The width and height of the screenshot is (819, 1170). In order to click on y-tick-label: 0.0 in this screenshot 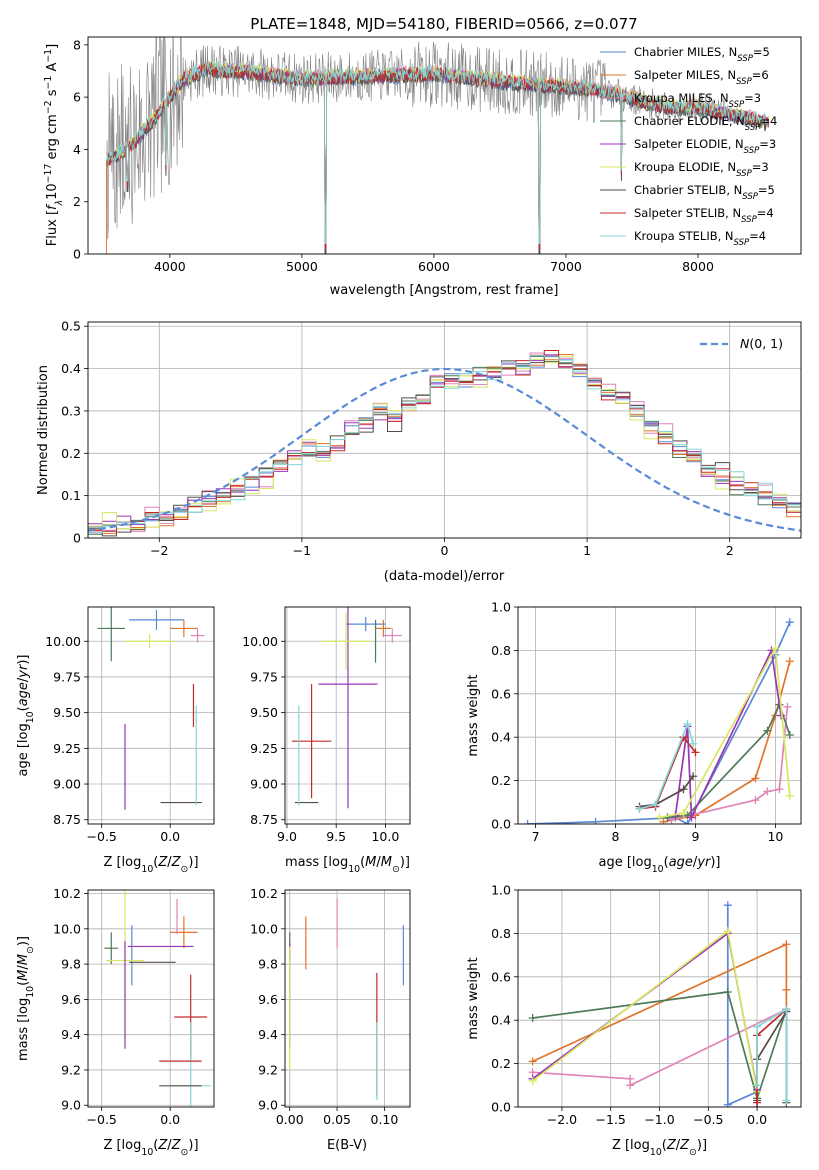, I will do `click(501, 1107)`.